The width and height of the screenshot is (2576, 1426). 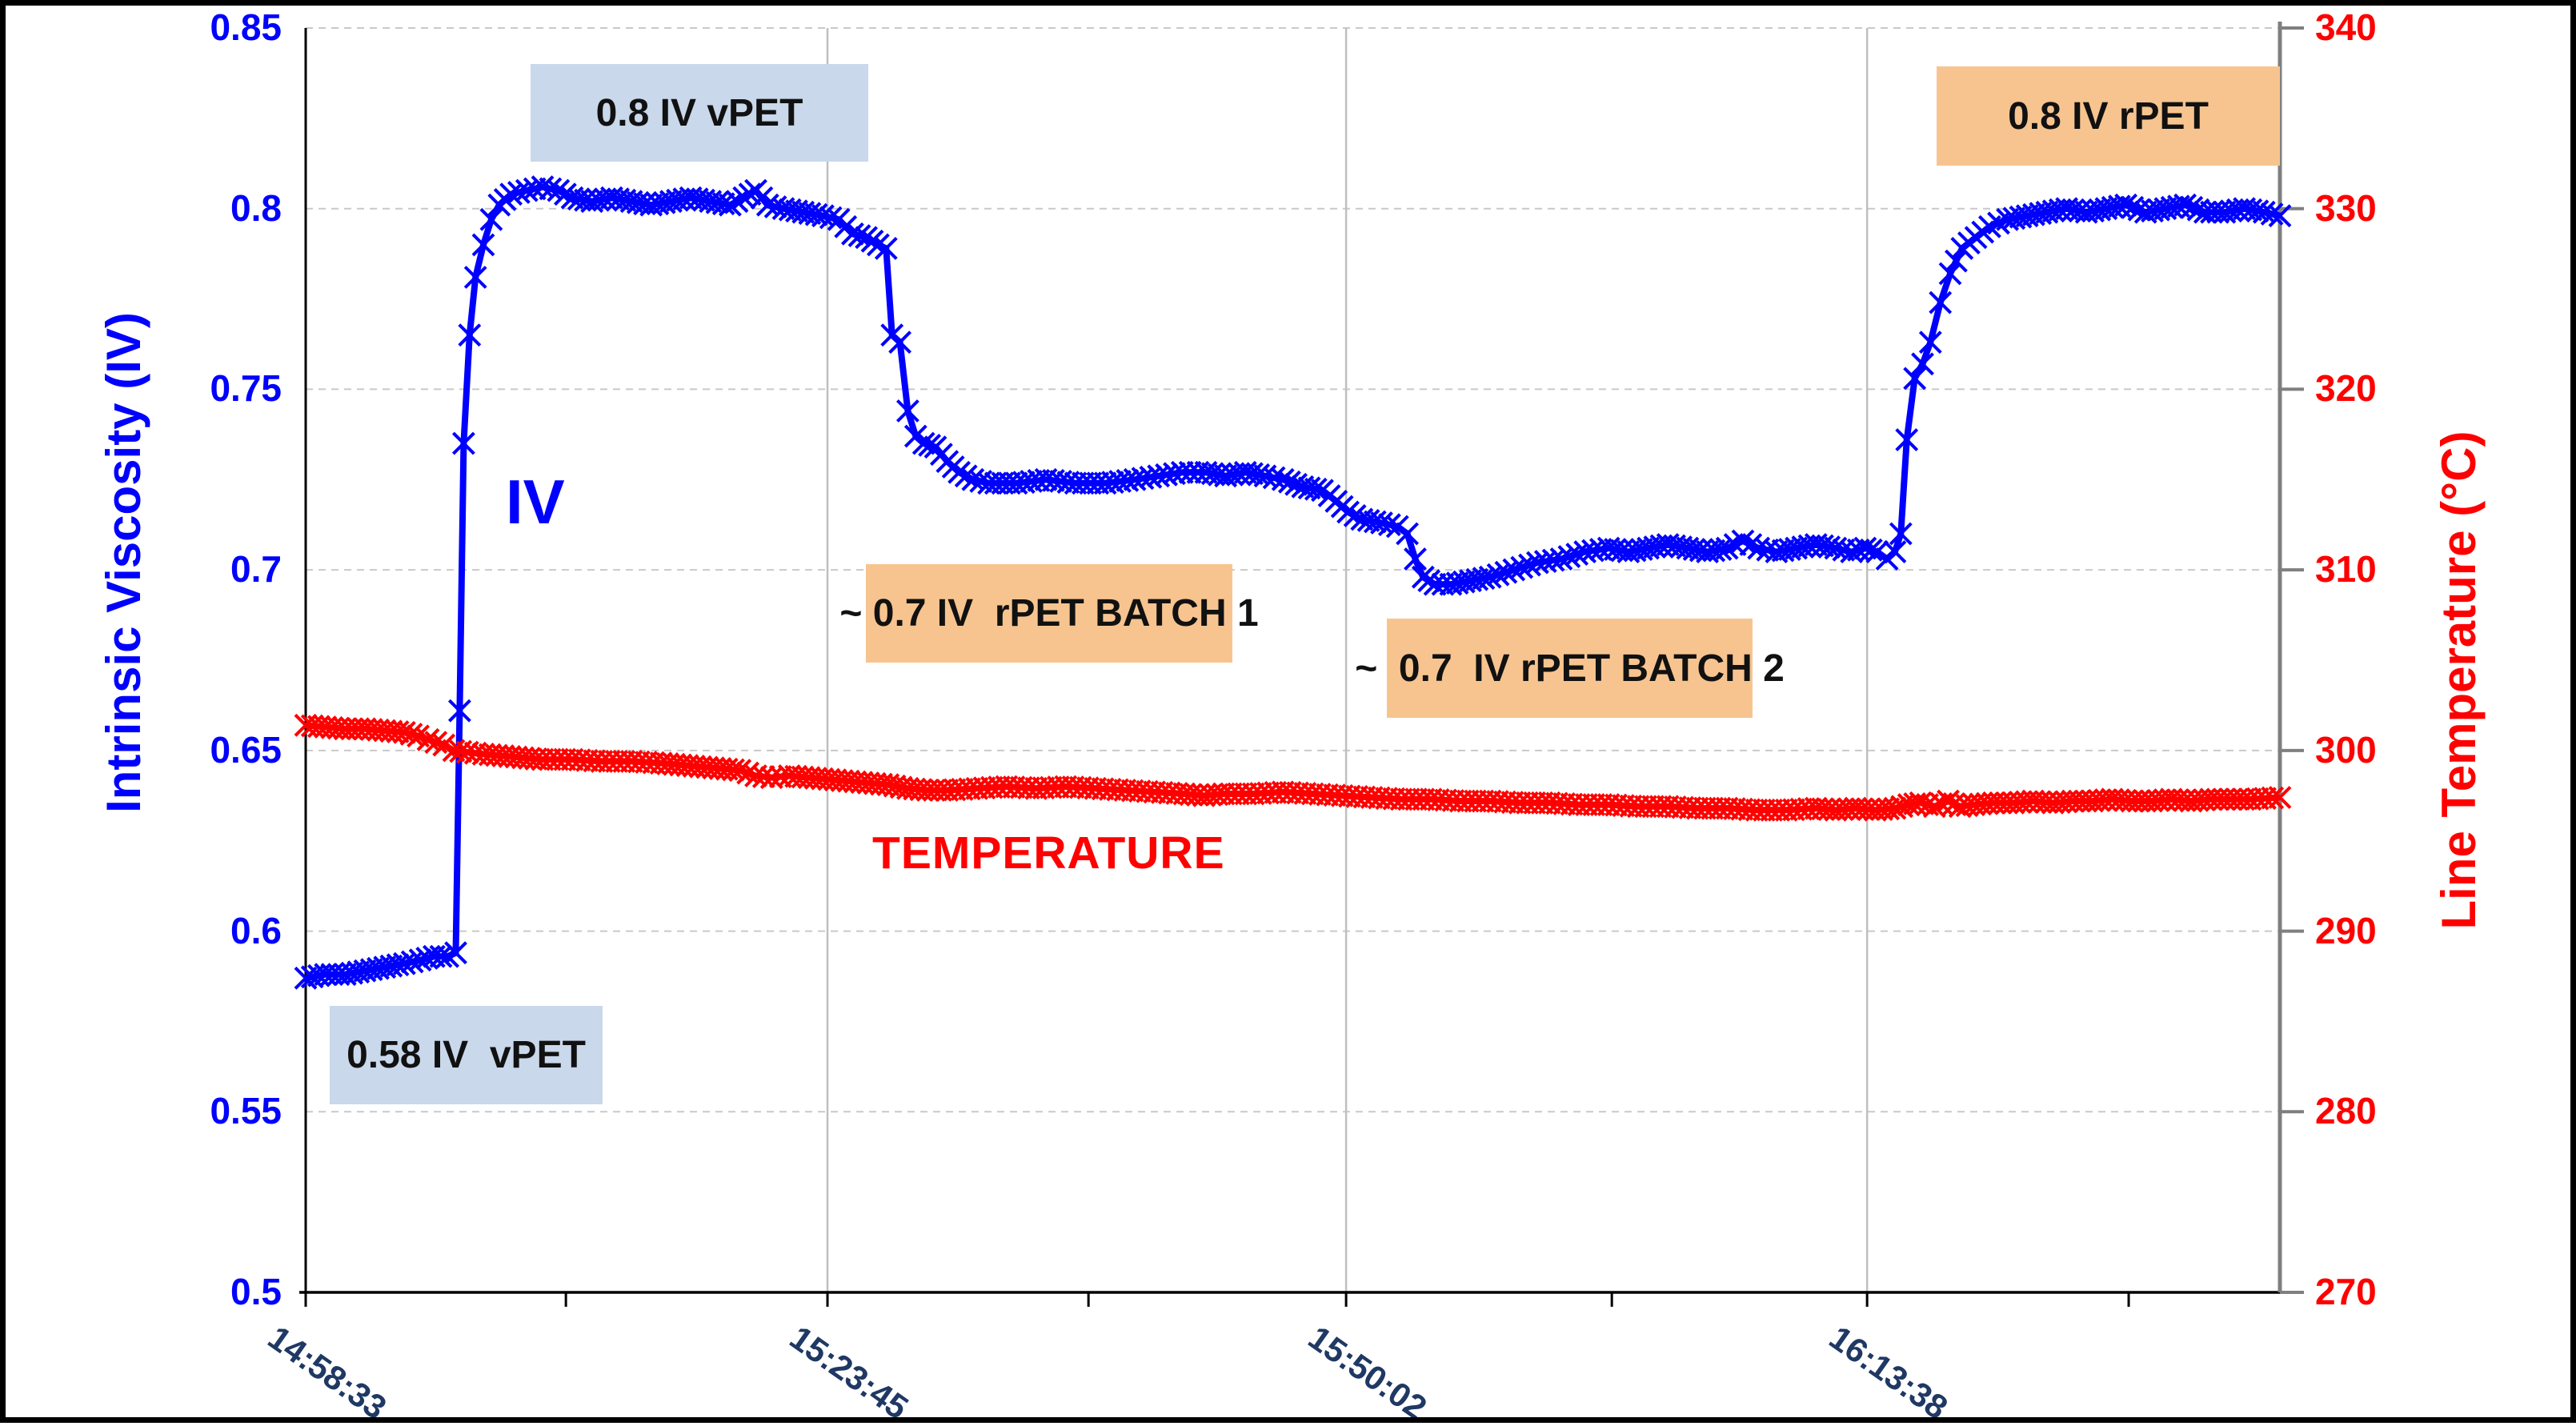 I want to click on annotation-07-iv-rpet-batch1: ~ 0.7 IV rPET BATCH 1, so click(x=1049, y=613).